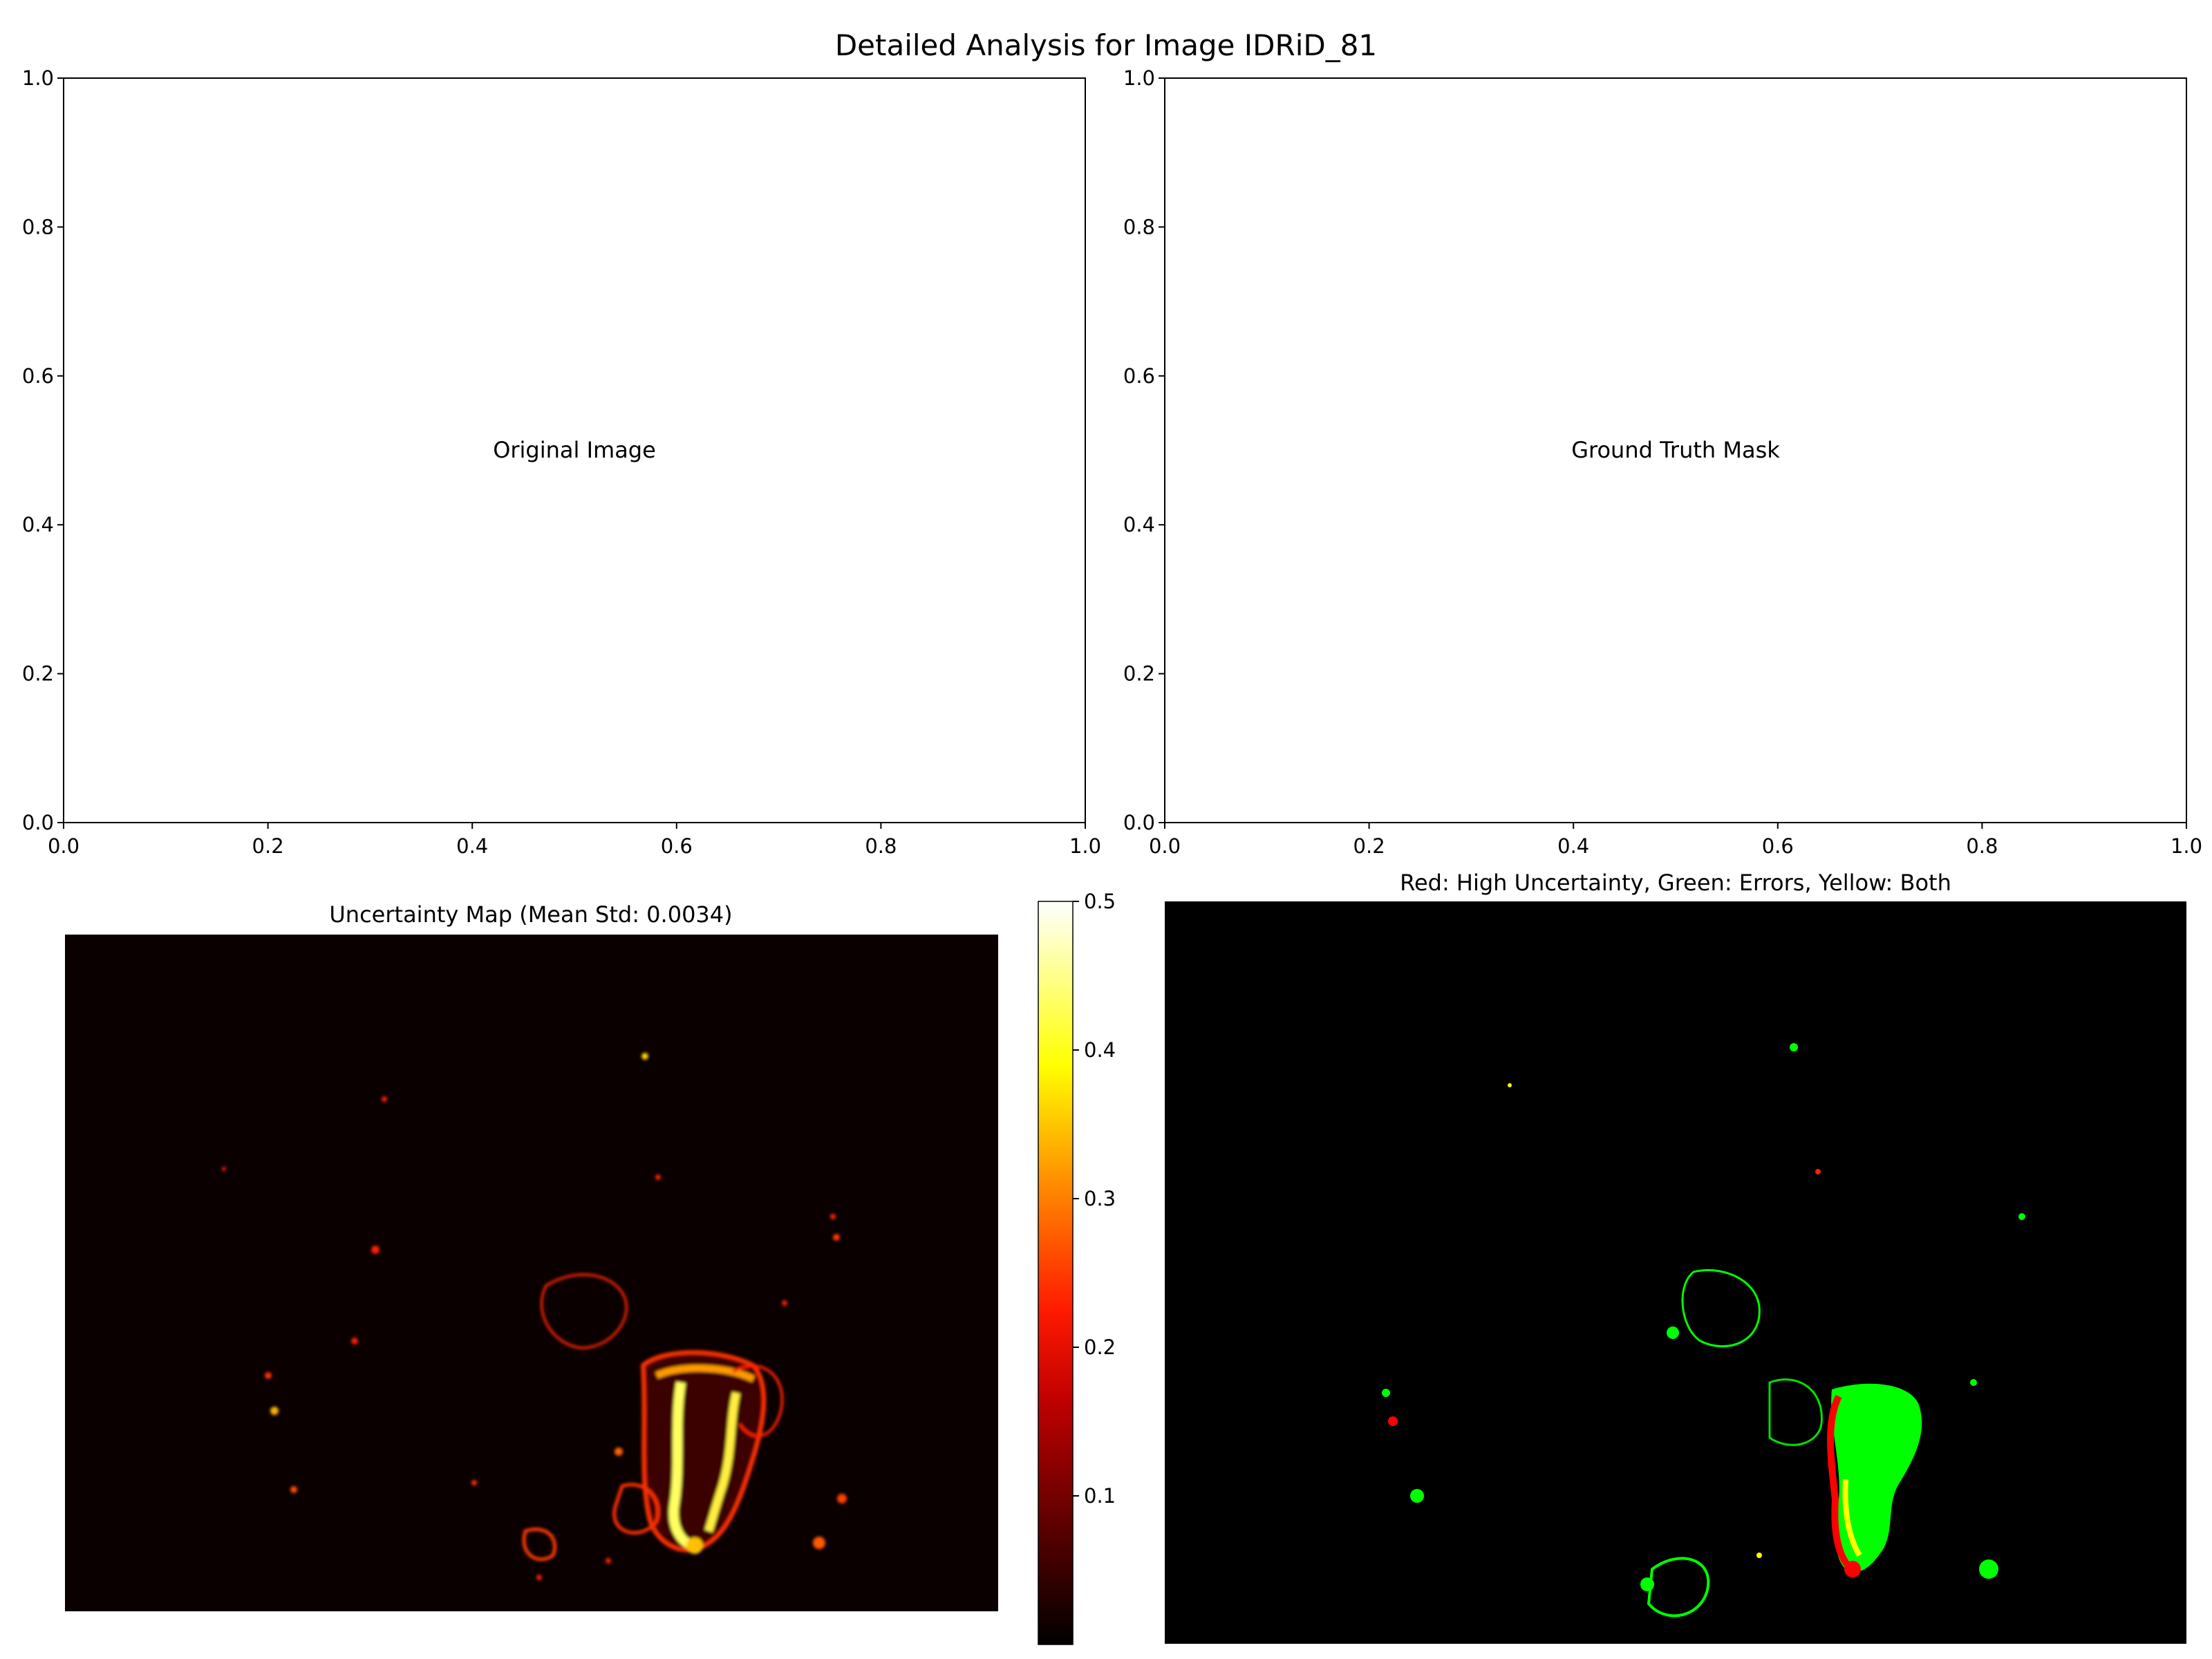  I want to click on colorbar-tick-label: 0.2, so click(1100, 1347).